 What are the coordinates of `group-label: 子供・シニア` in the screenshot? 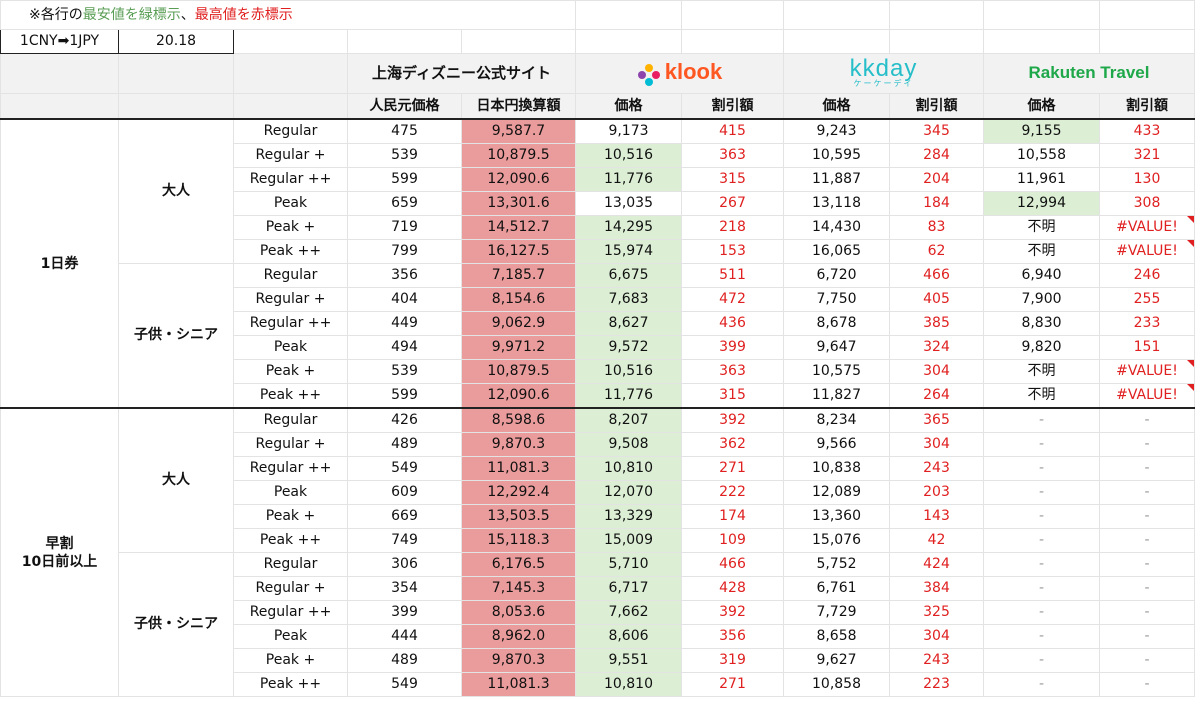 It's located at (176, 336).